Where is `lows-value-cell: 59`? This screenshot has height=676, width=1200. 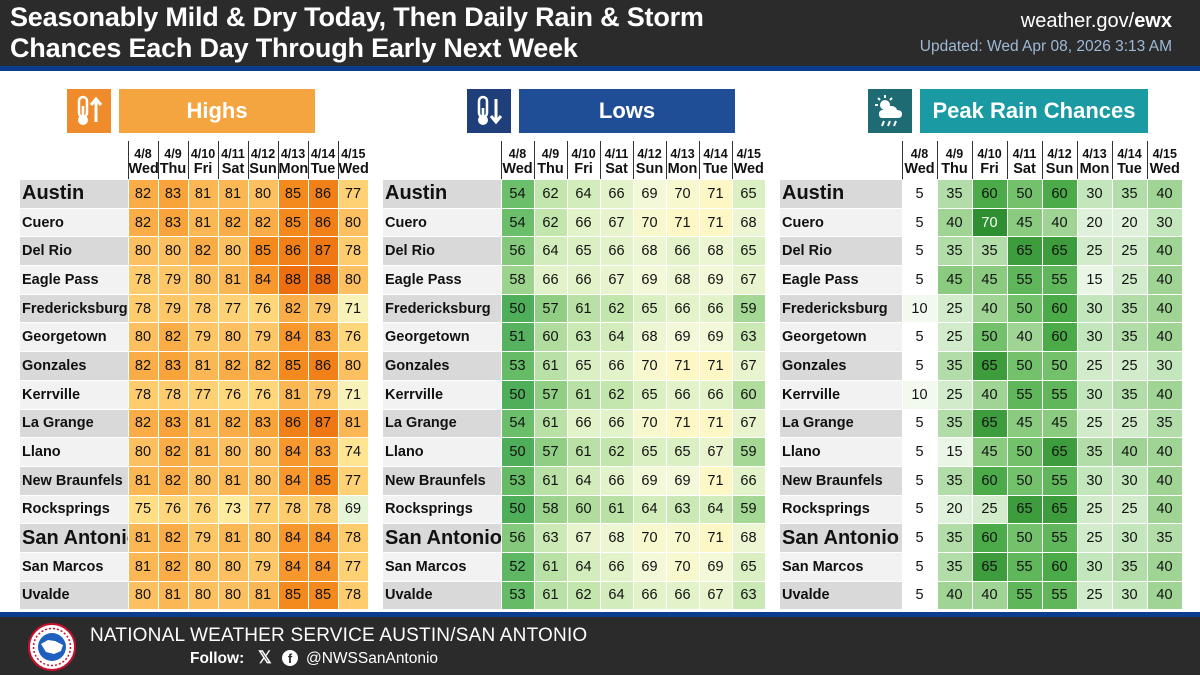
lows-value-cell: 59 is located at coordinates (749, 452).